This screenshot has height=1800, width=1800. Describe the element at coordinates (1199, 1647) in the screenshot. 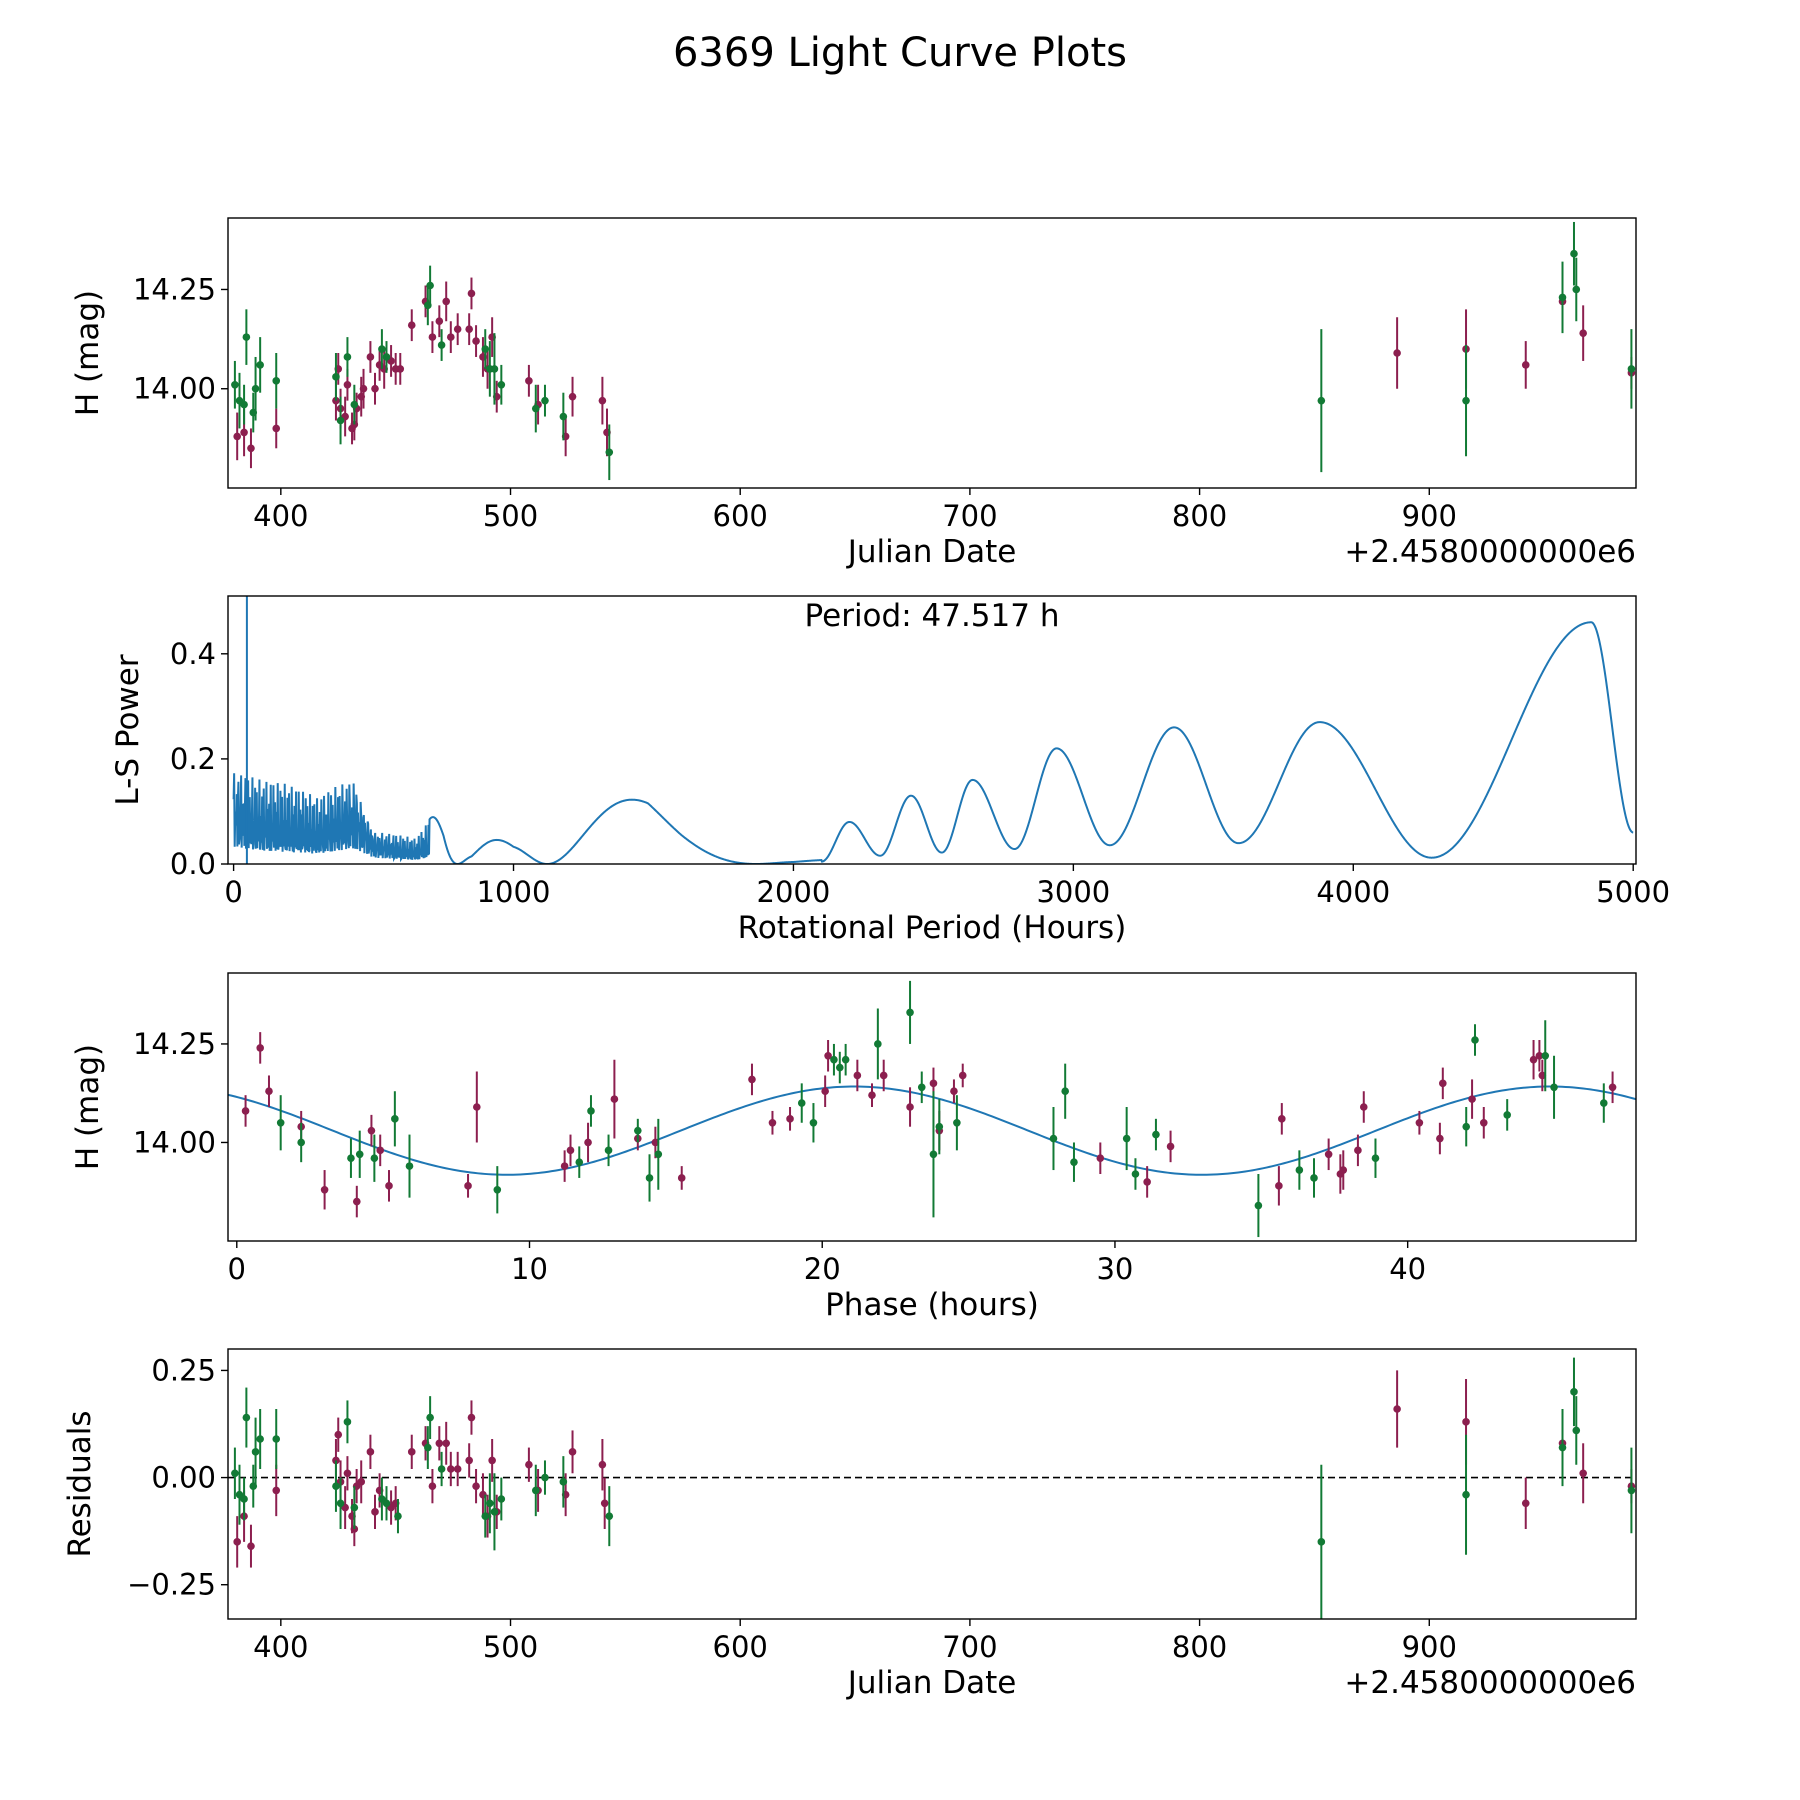

I see `x-tick-label: 800` at that location.